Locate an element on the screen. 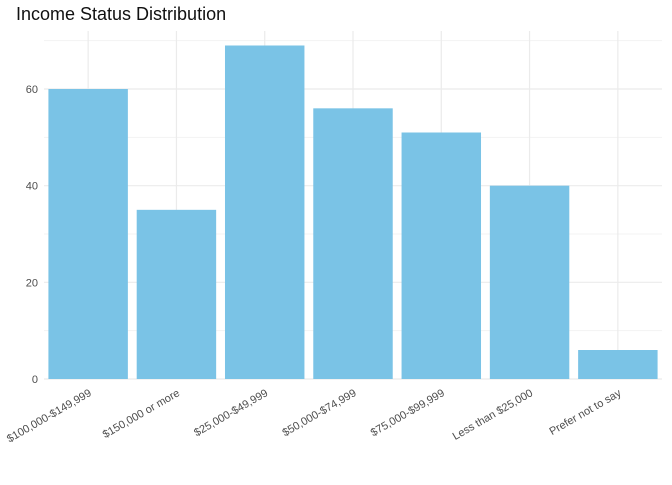 This screenshot has height=485, width=672. x-tick-label: $50,000-$74,999 is located at coordinates (319, 413).